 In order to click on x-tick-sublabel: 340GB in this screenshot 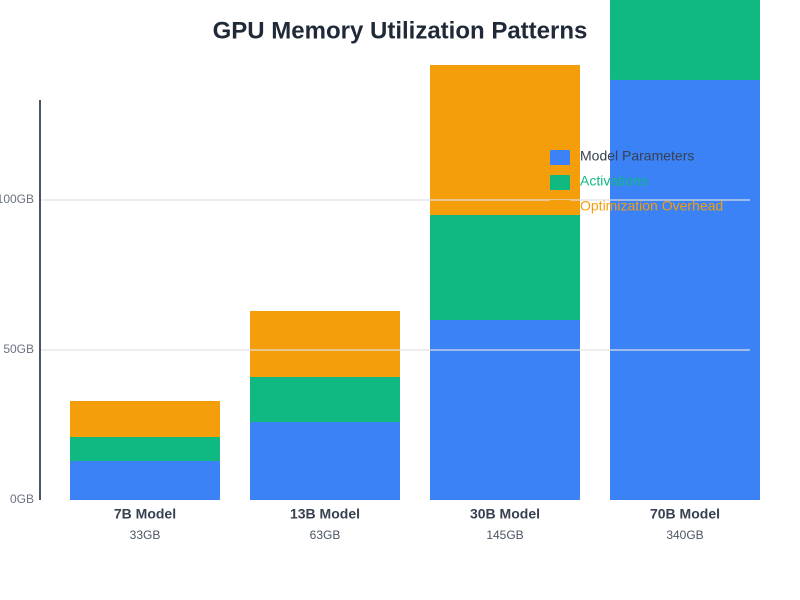, I will do `click(684, 535)`.